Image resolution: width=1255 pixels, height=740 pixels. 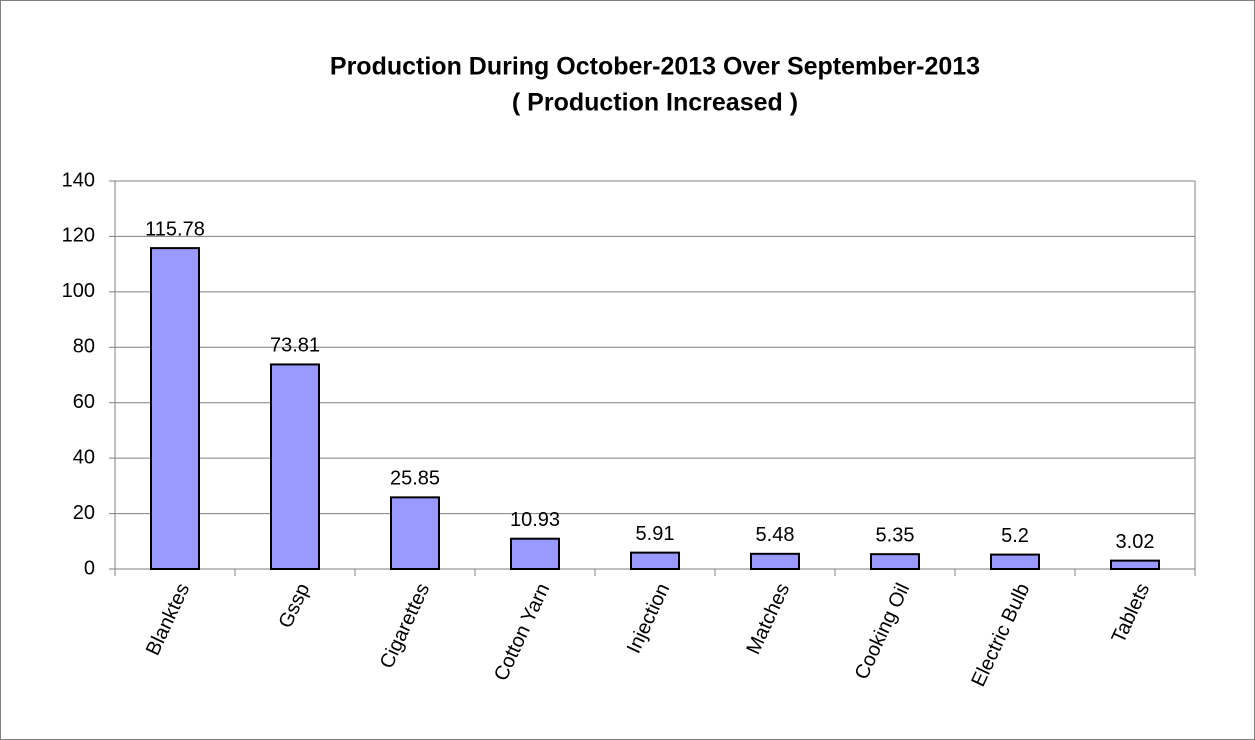 What do you see at coordinates (1015, 536) in the screenshot?
I see `data-label: 5.2` at bounding box center [1015, 536].